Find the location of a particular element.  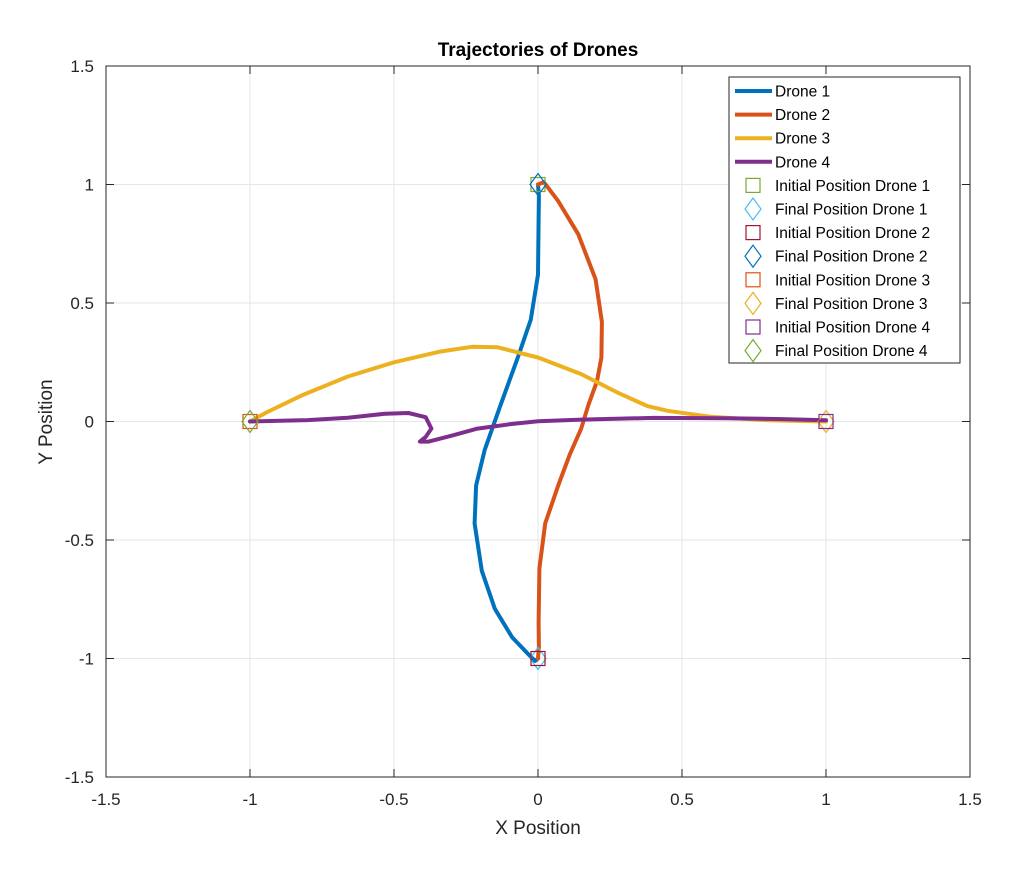

legend-entry-text: Drone 1 is located at coordinates (802, 92).